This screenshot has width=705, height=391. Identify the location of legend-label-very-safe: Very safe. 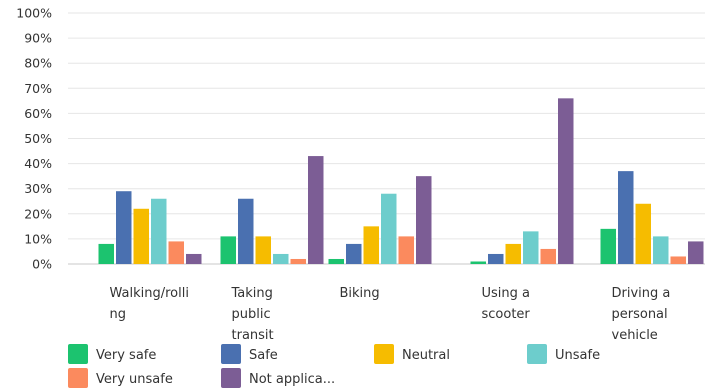
(126, 355).